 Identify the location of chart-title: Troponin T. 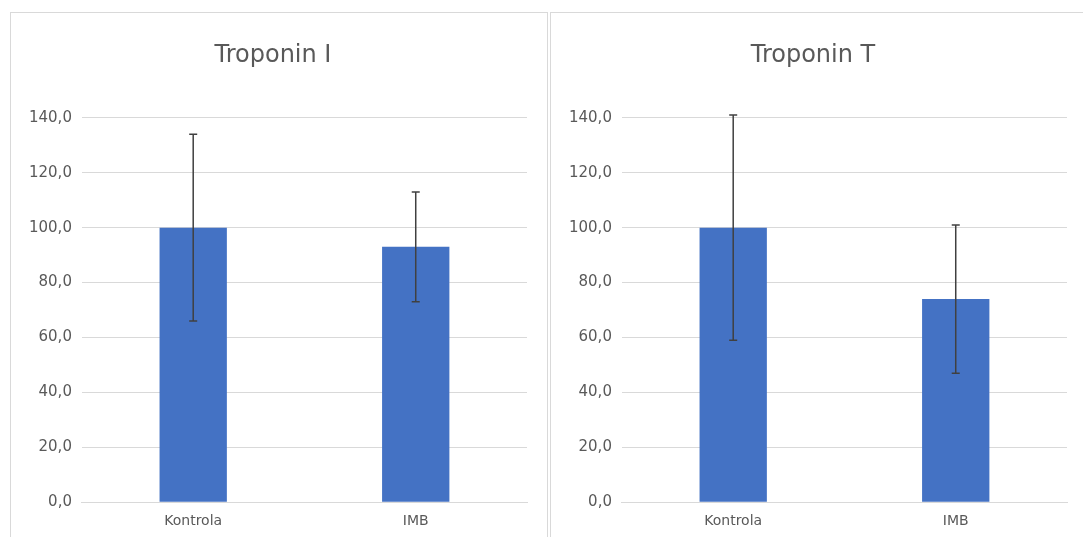
(812, 53).